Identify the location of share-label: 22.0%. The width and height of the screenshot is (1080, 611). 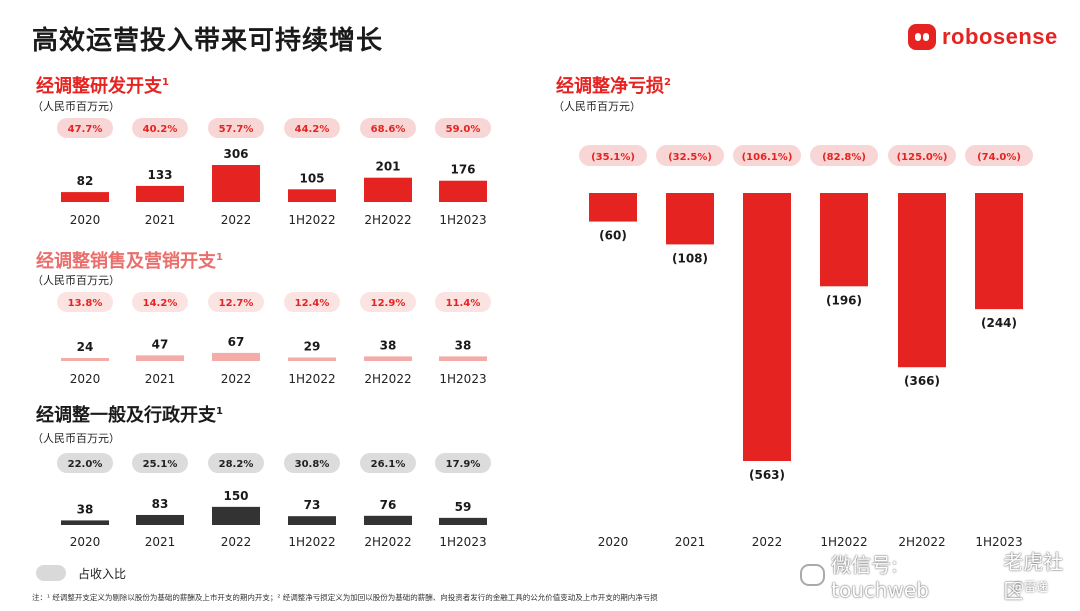
(85, 464).